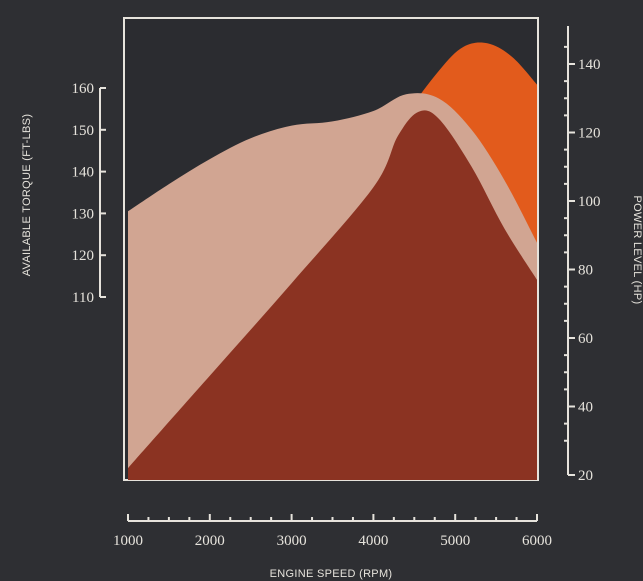 The width and height of the screenshot is (643, 581). I want to click on y-right-tick-label-80: 80, so click(585, 271).